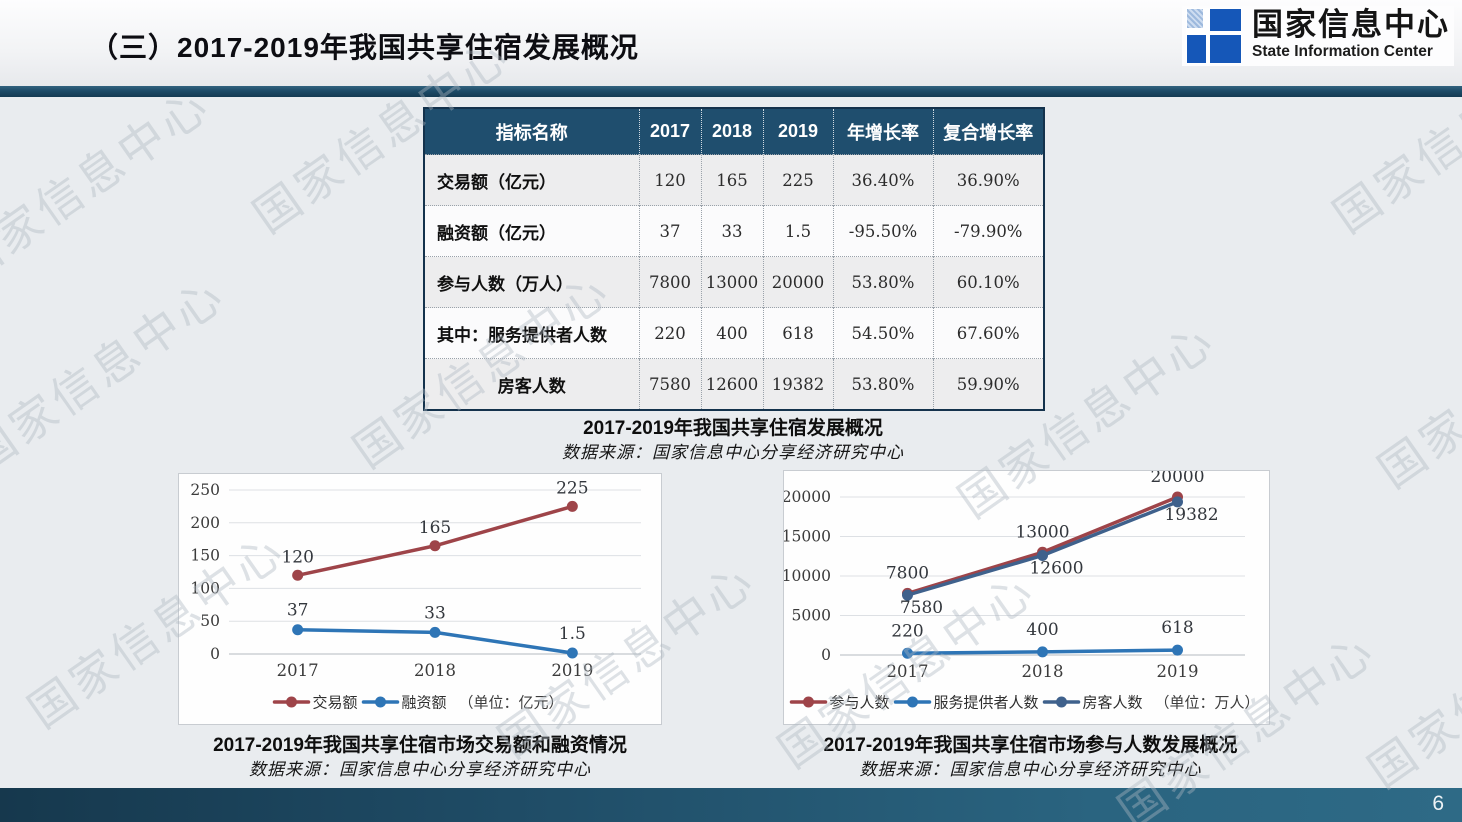  Describe the element at coordinates (807, 497) in the screenshot. I see `y-tick-label: 20000` at that location.